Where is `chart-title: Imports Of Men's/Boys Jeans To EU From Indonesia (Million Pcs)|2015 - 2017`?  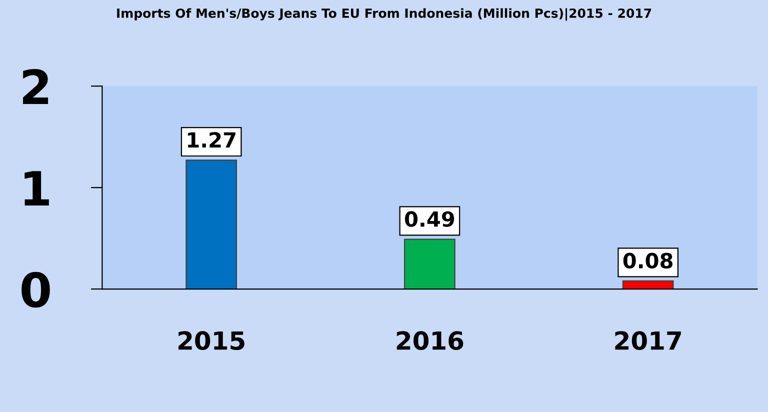 chart-title: Imports Of Men's/Boys Jeans To EU From Indonesia (Million Pcs)|2015 - 2017 is located at coordinates (384, 14).